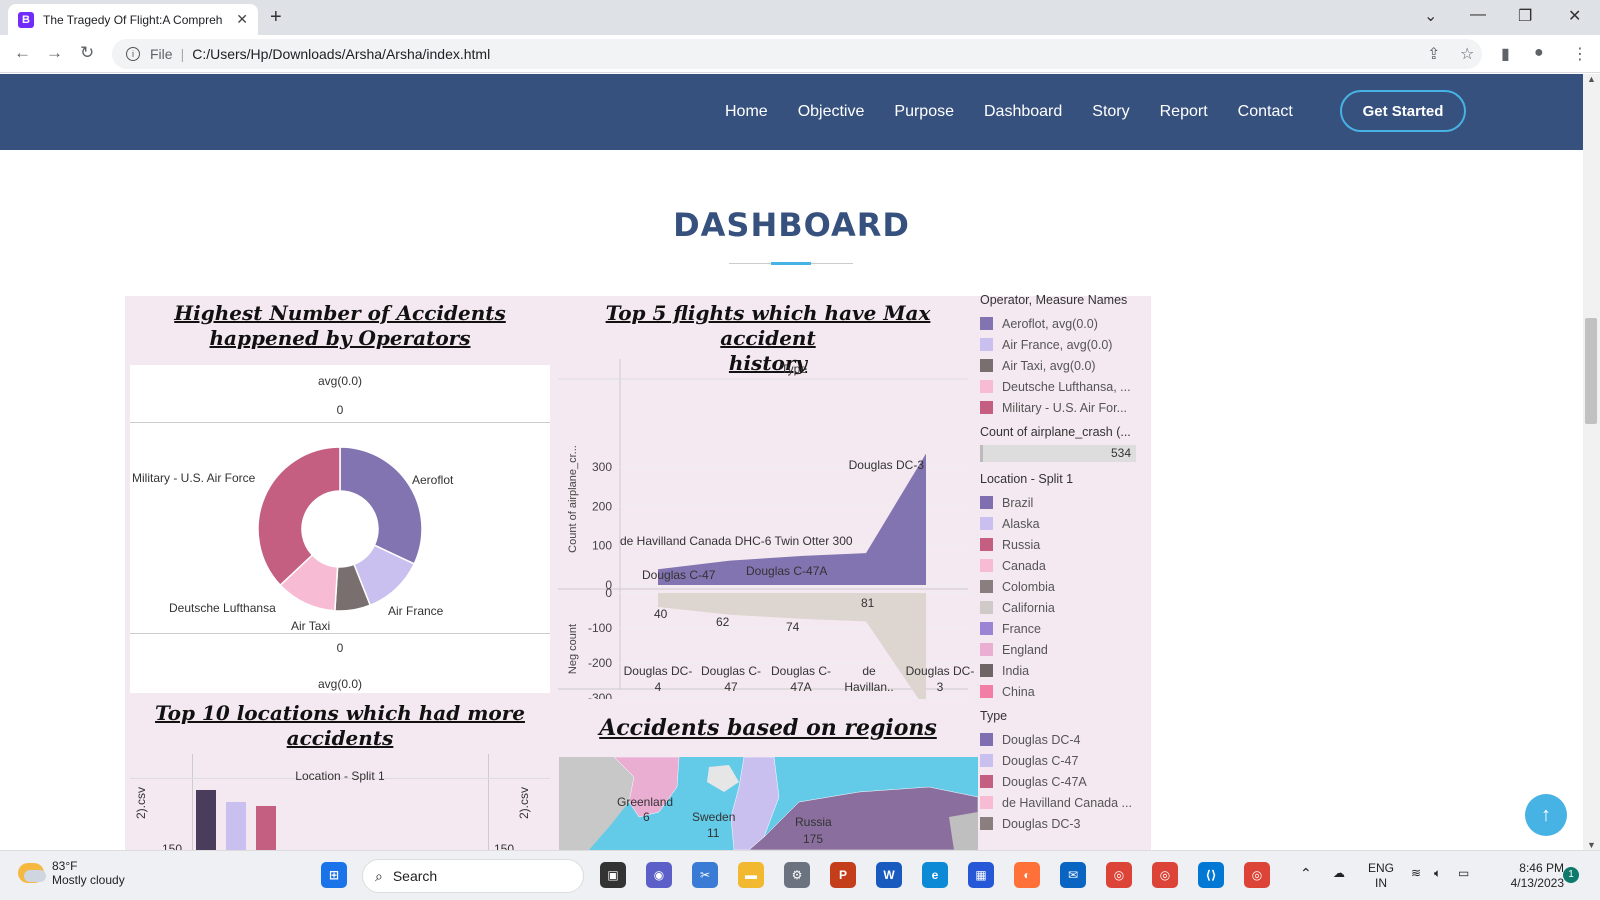 The image size is (1600, 900). I want to click on flights-value-label: 62, so click(723, 622).